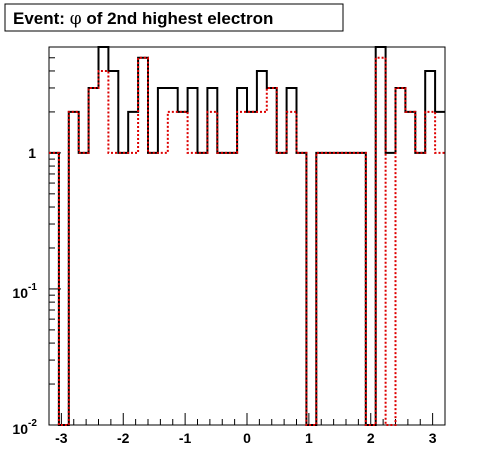 This screenshot has width=496, height=472. Describe the element at coordinates (20, 293) in the screenshot. I see `y-tick-label-0.1: 10` at that location.